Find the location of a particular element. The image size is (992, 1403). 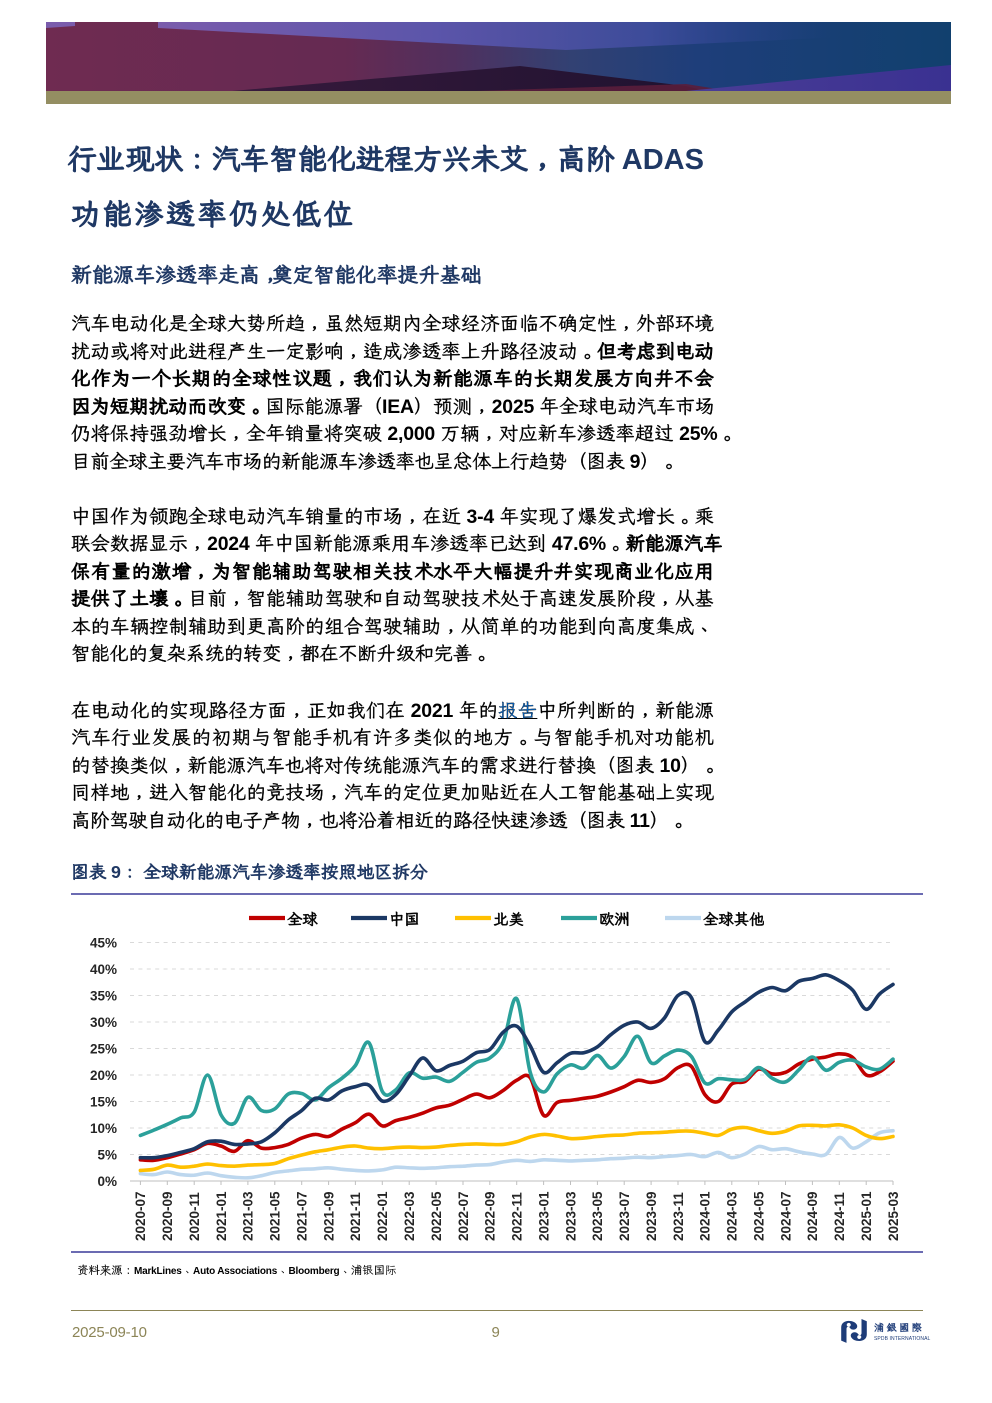

svg-text: 2024-11 is located at coordinates (839, 1216).